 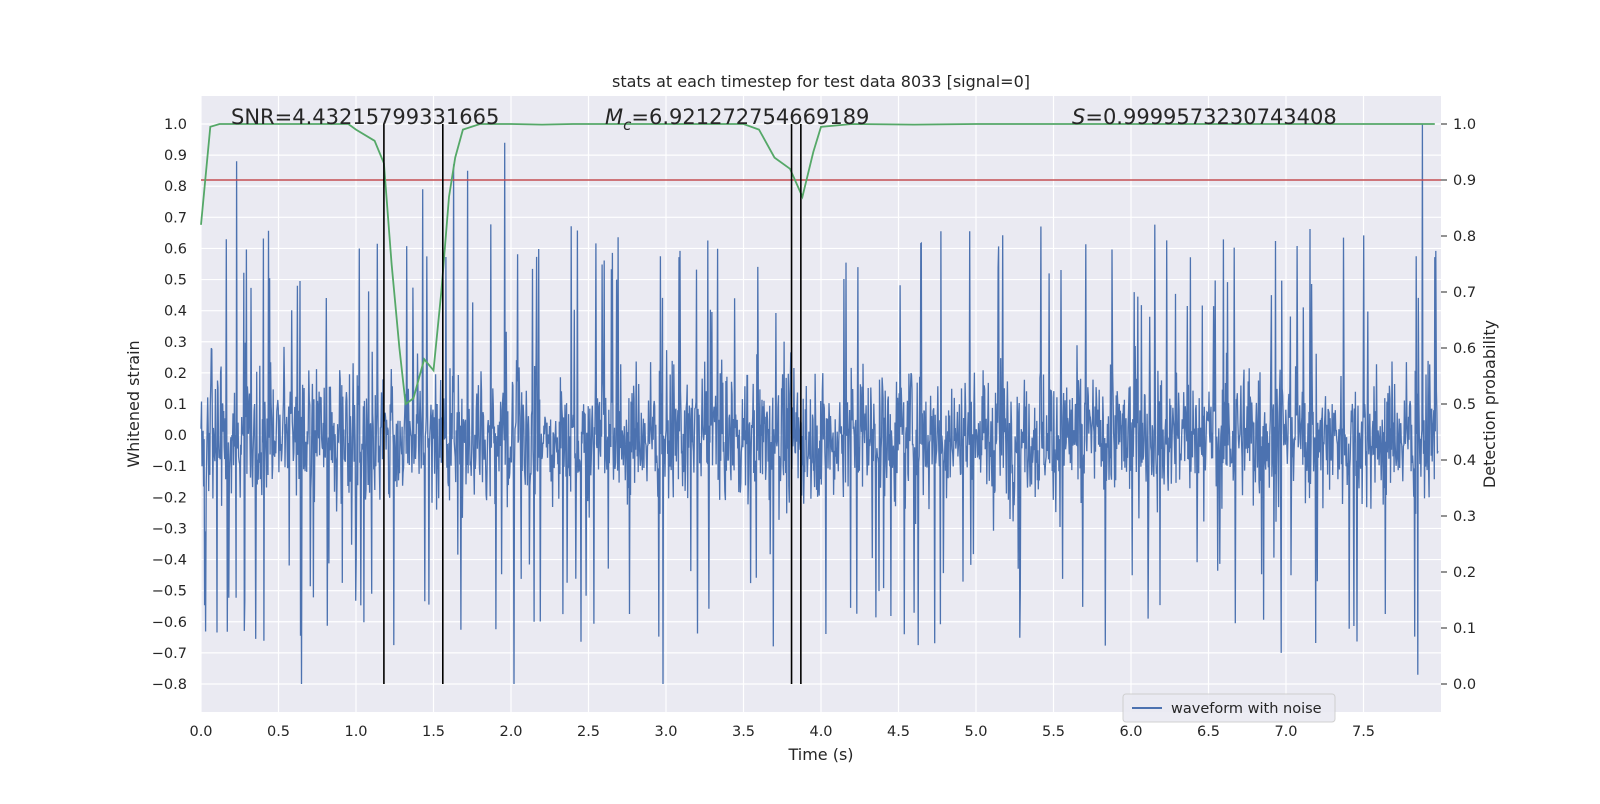 I want to click on y-tick-label: 0.6, so click(x=175, y=249).